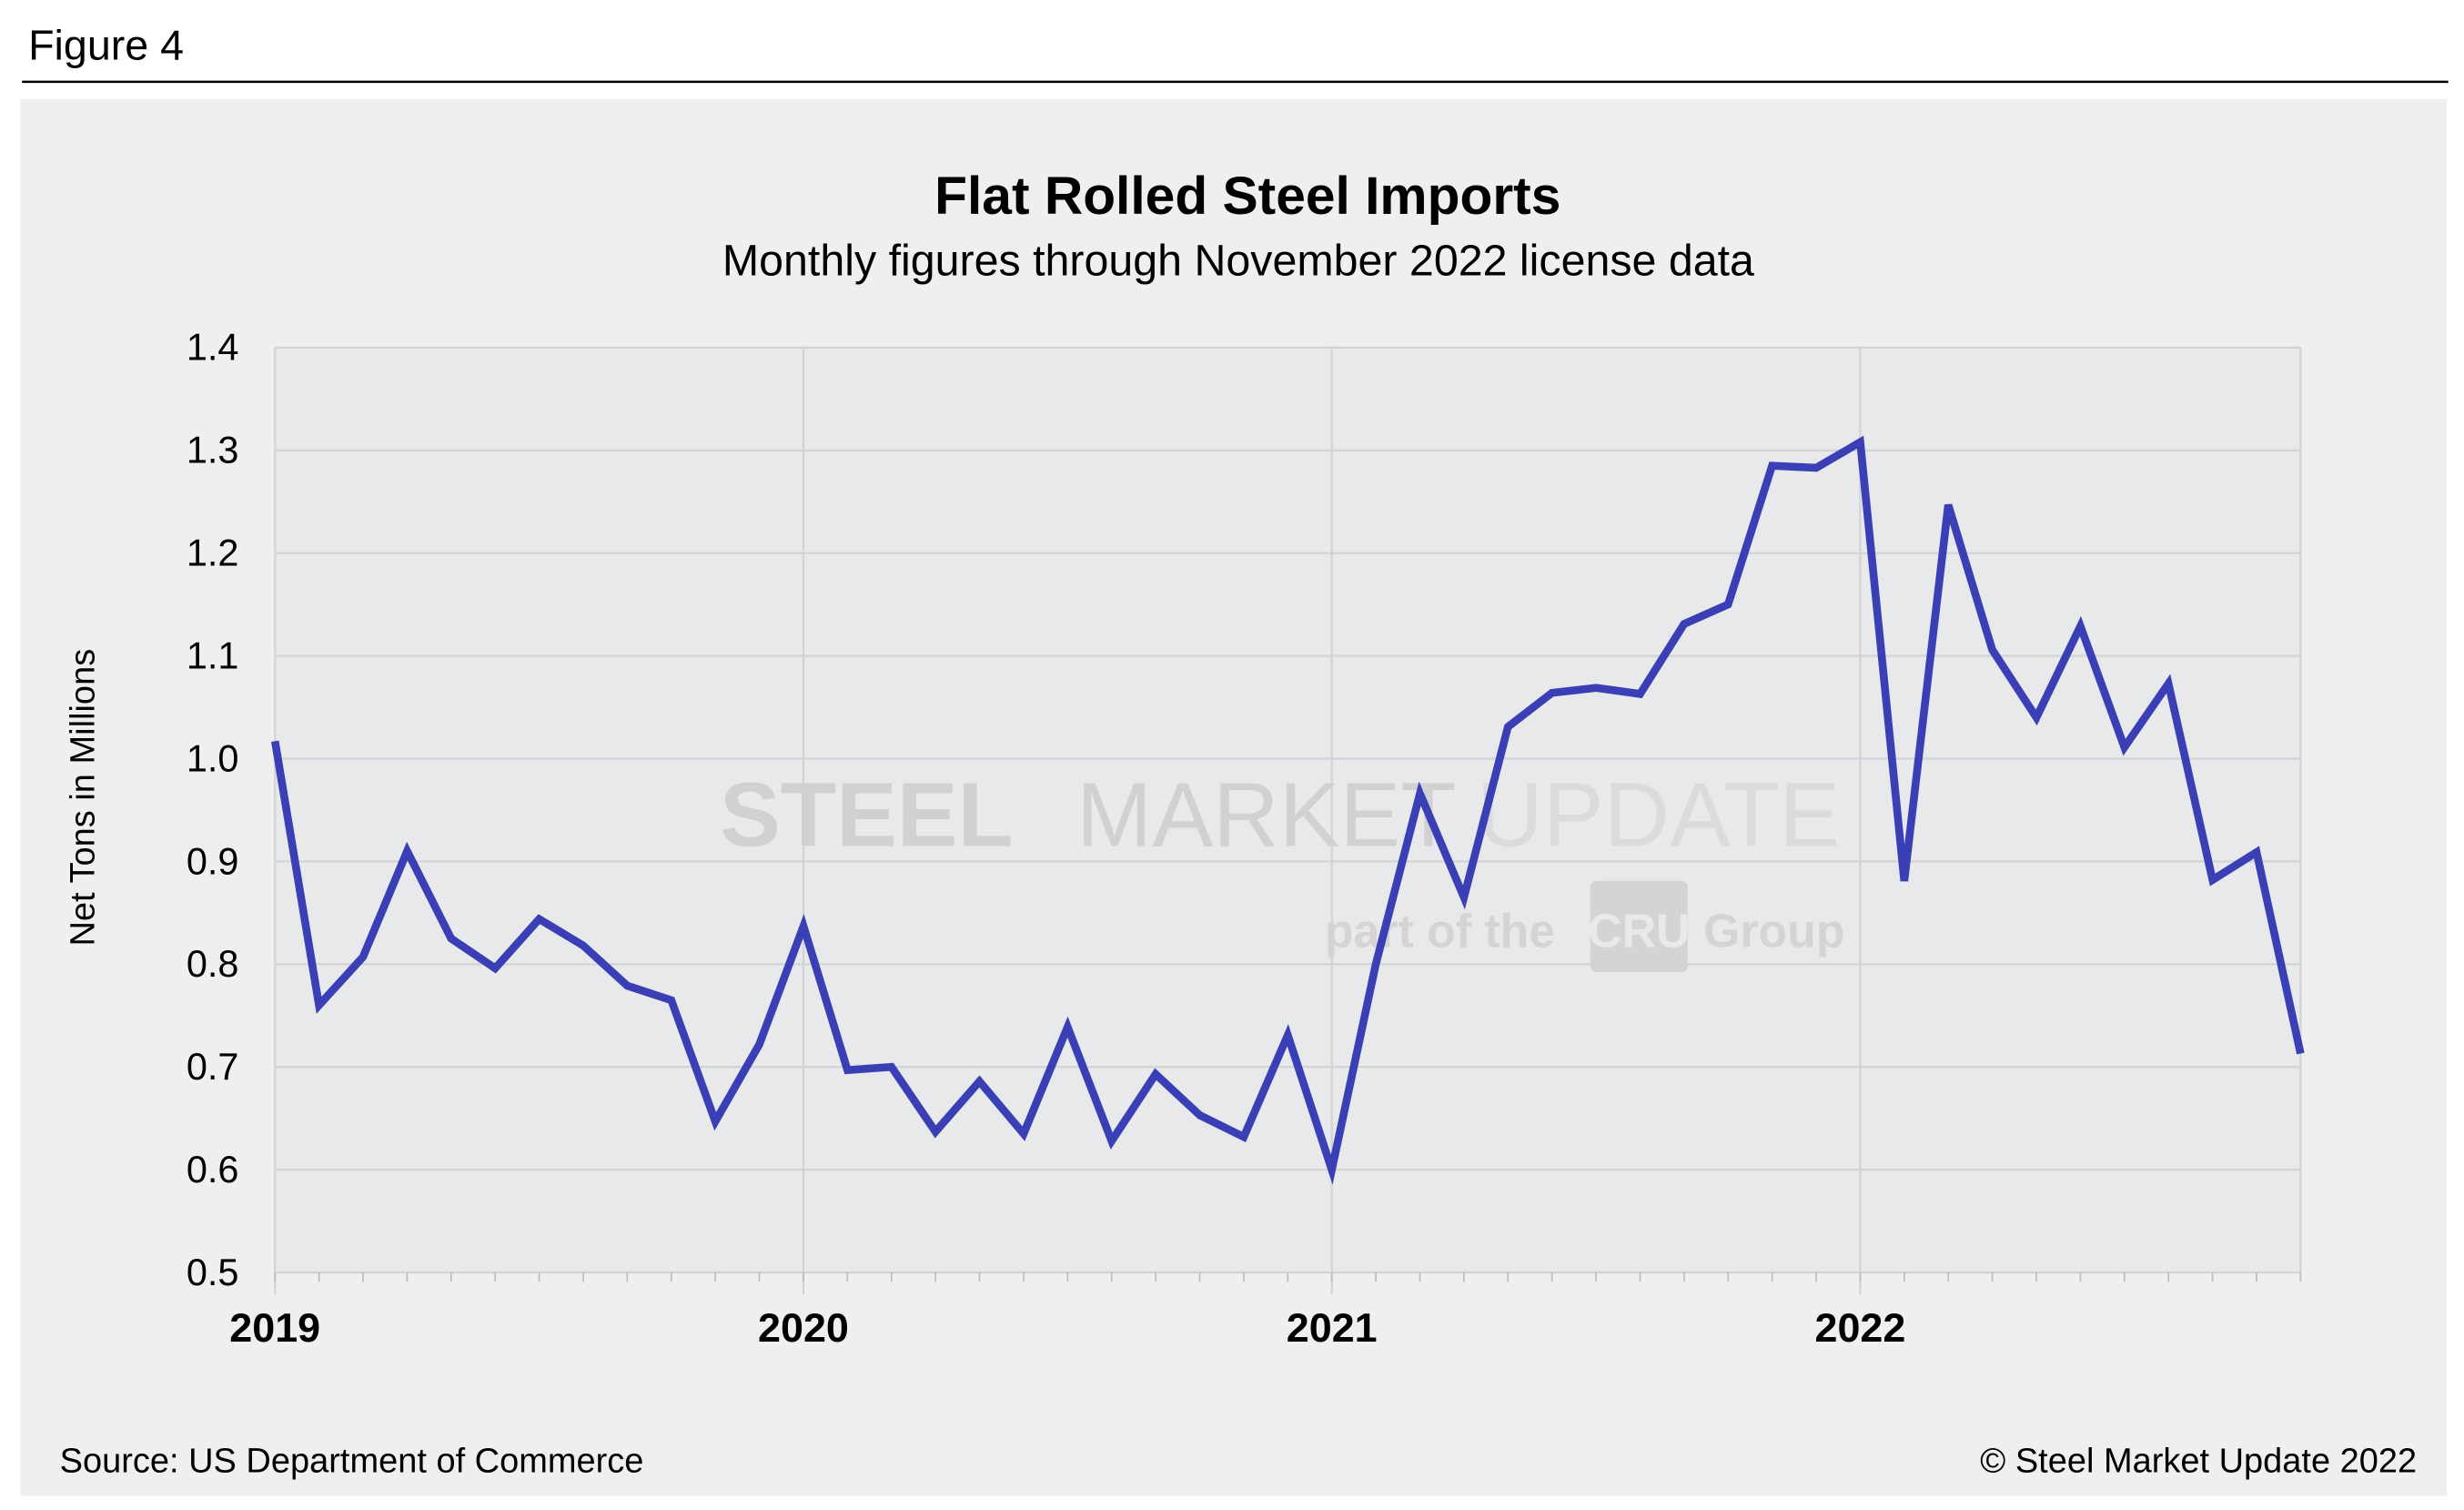 The image size is (2464, 1510). What do you see at coordinates (1773, 931) in the screenshot?
I see `watermark-group: Group` at bounding box center [1773, 931].